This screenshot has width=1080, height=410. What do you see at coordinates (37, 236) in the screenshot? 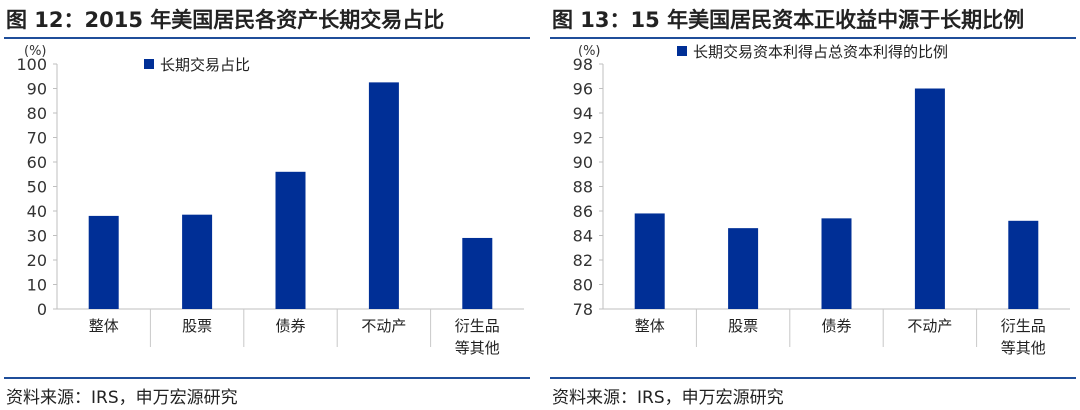
I see `y-tick-label: 30` at bounding box center [37, 236].